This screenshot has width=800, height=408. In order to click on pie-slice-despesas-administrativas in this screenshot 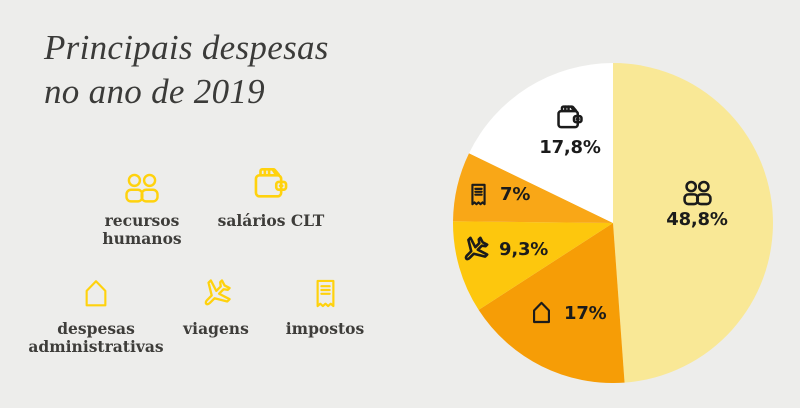, I will do `click(551, 303)`.